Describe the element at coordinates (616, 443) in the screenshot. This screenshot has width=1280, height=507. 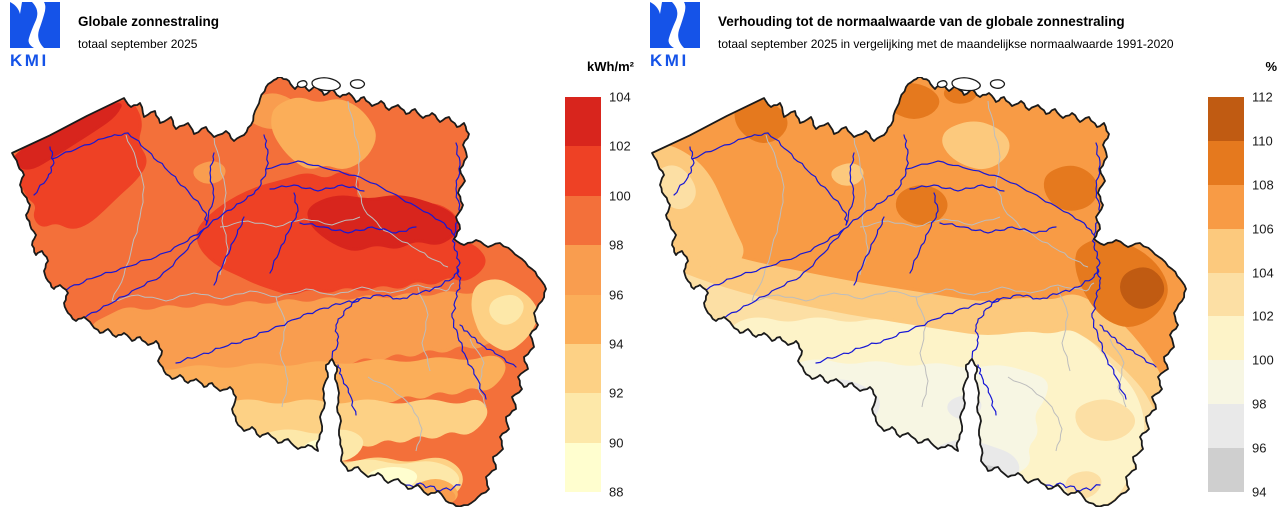
I see `colorbar-tick-label: 90` at that location.